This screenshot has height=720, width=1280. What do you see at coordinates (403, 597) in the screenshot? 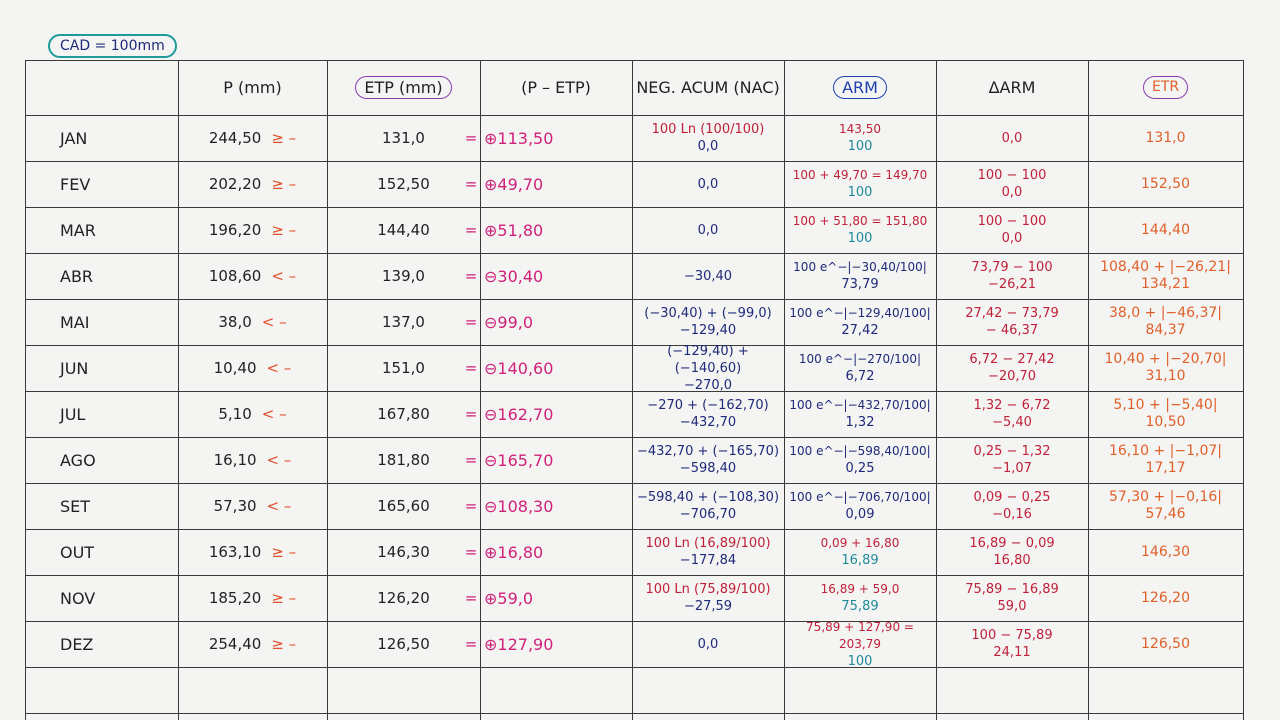
I see `etp: 126,20` at bounding box center [403, 597].